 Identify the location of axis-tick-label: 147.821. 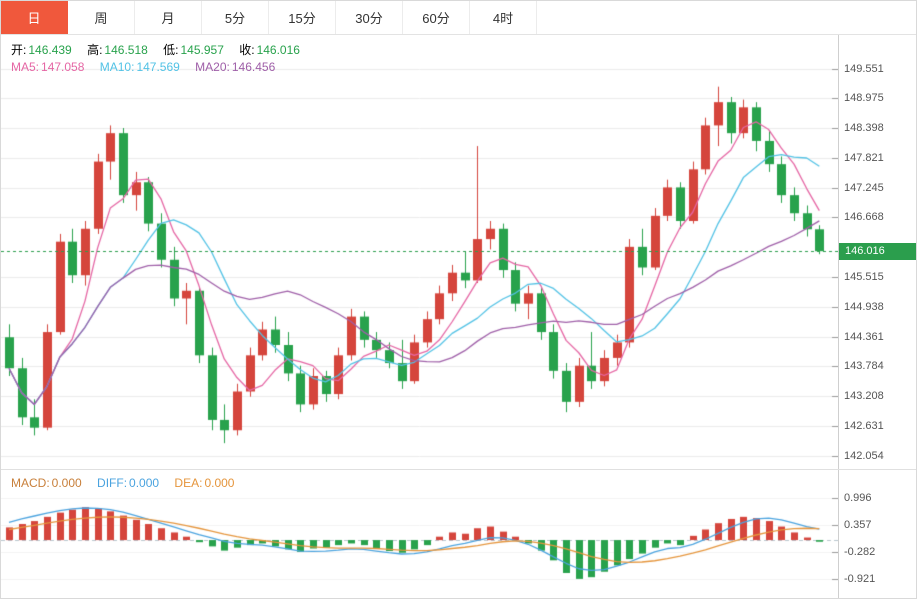
(864, 158).